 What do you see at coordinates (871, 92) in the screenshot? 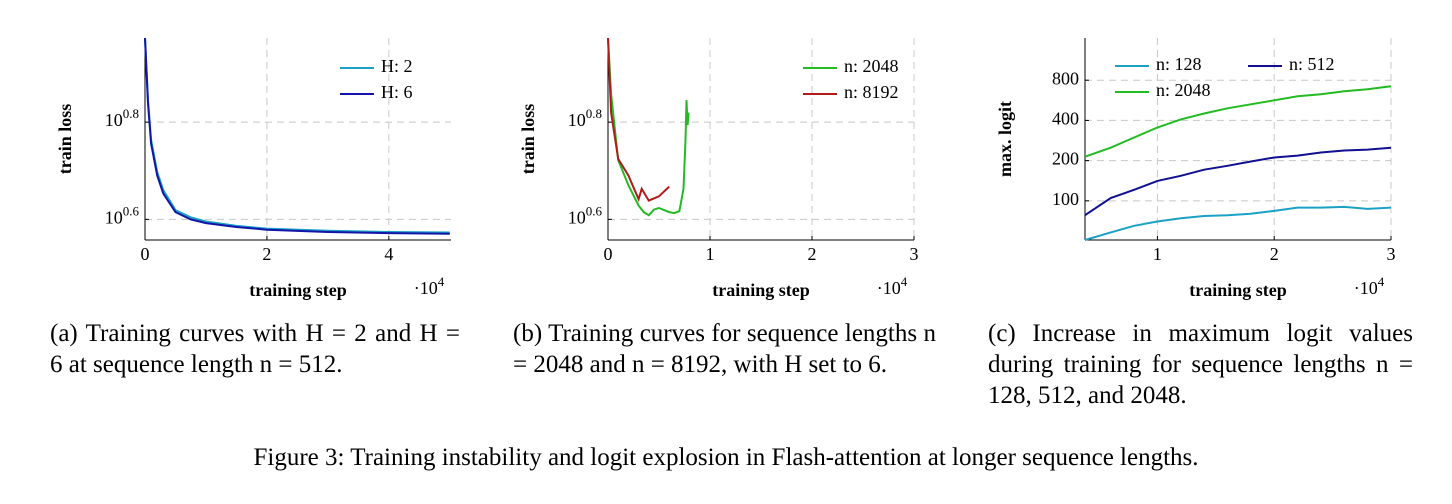
I see `legend-label: n: 8192` at bounding box center [871, 92].